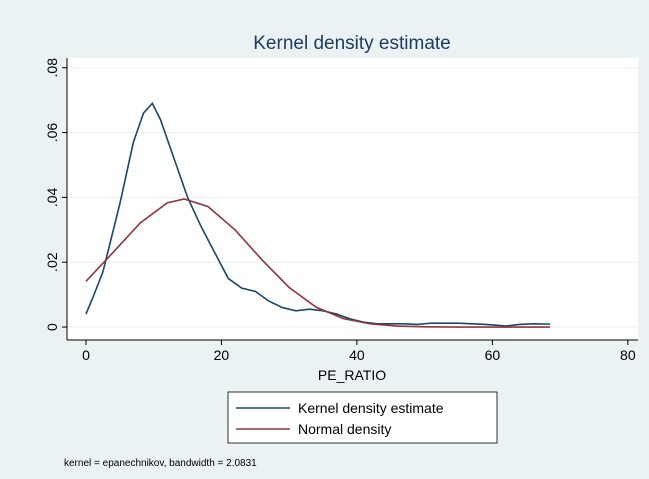 The height and width of the screenshot is (479, 649). Describe the element at coordinates (52, 133) in the screenshot. I see `y-tick-label: .06` at that location.